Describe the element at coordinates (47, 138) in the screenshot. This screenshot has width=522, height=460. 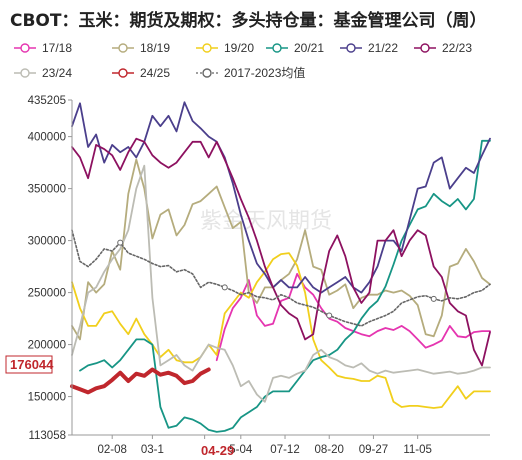
I see `y-tick-label: 400000` at that location.